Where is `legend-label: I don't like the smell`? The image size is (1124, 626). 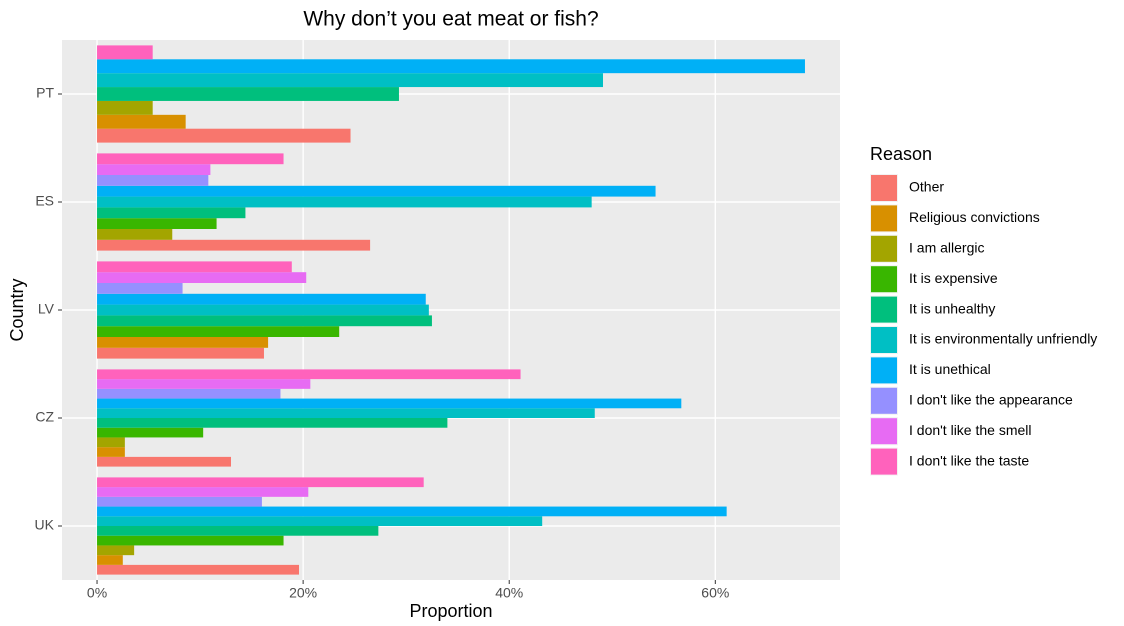 legend-label: I don't like the smell is located at coordinates (970, 430).